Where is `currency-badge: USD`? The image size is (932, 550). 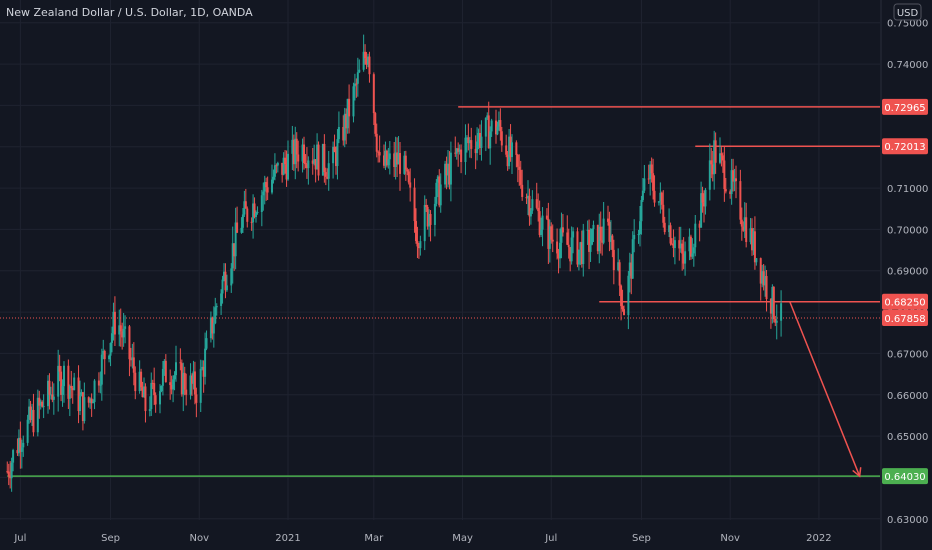 currency-badge: USD is located at coordinates (907, 12).